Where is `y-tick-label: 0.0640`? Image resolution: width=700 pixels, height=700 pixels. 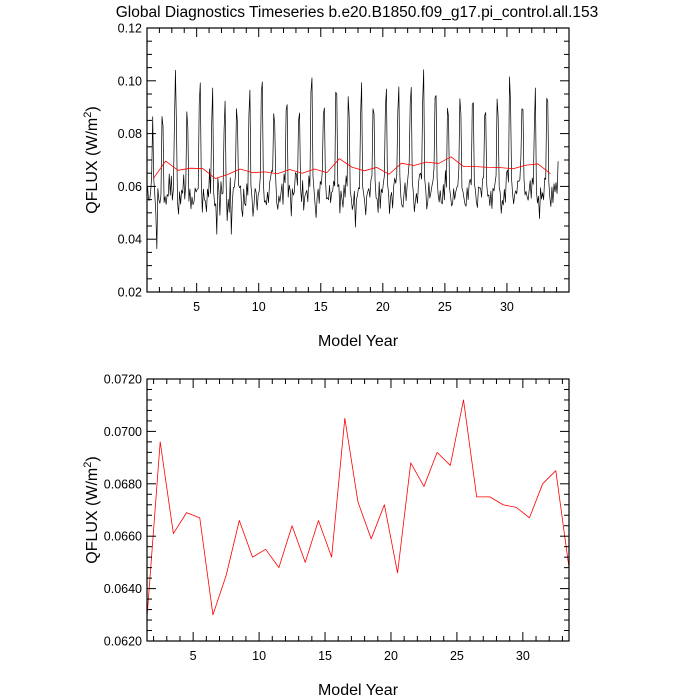 y-tick-label: 0.0640 is located at coordinates (123, 589).